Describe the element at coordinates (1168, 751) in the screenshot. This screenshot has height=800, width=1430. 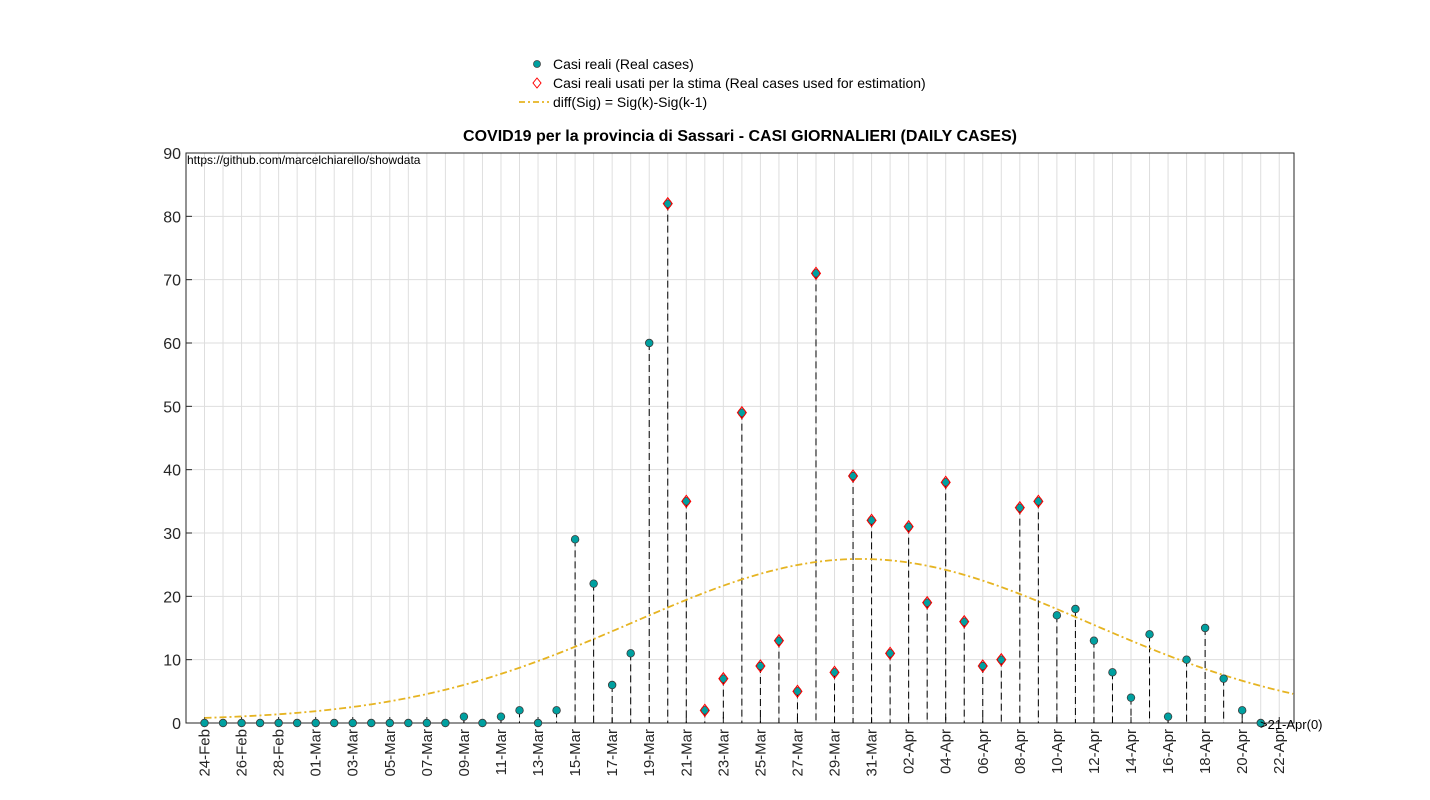
I see `x-tick-label: 16-Apr` at that location.